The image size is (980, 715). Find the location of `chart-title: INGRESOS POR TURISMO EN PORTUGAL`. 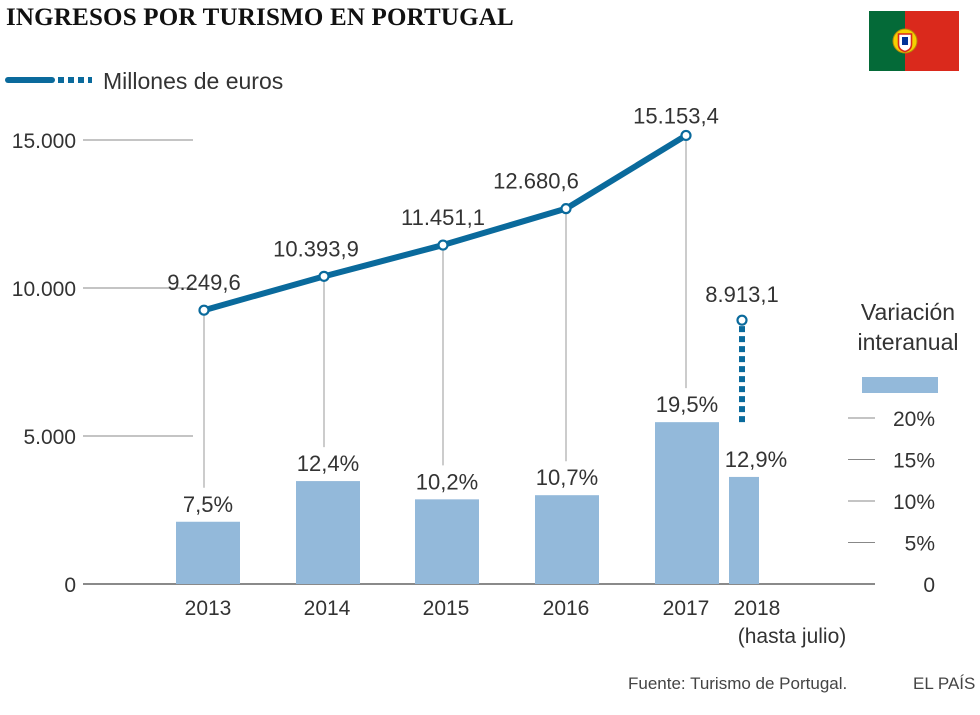

chart-title: INGRESOS POR TURISMO EN PORTUGAL is located at coordinates (260, 17).